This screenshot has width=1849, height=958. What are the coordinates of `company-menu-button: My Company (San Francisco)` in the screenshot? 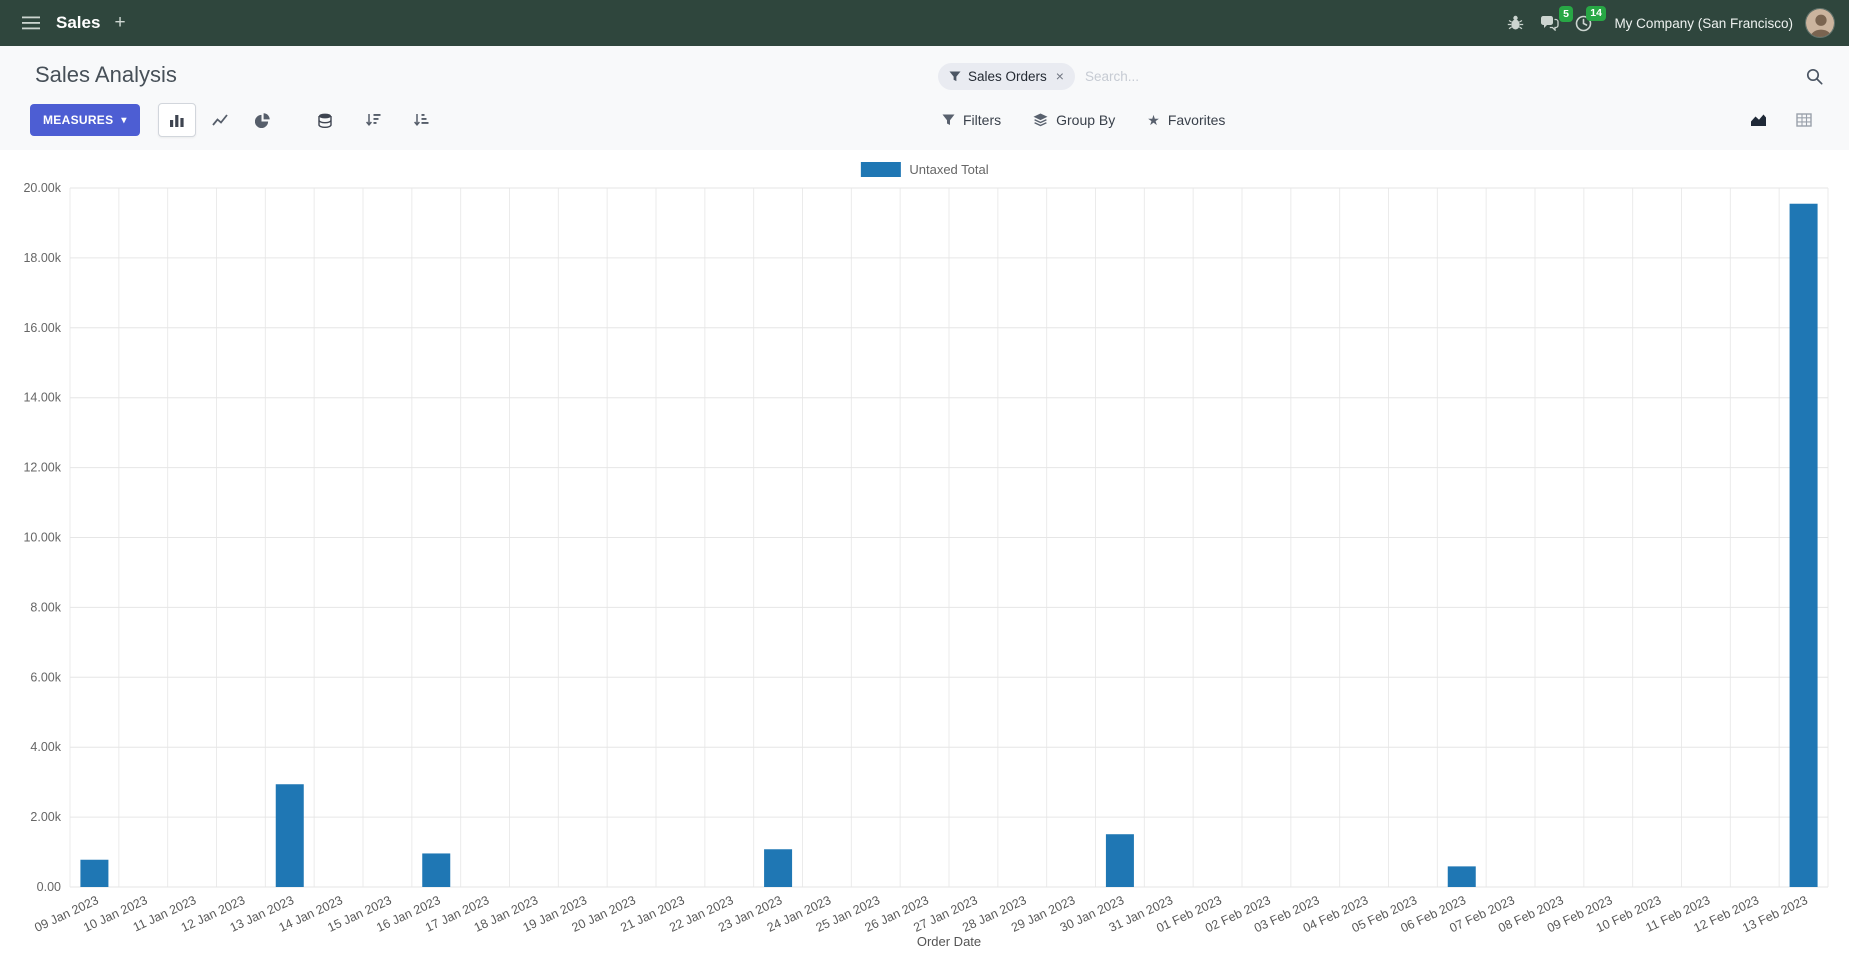 It's located at (1703, 23).